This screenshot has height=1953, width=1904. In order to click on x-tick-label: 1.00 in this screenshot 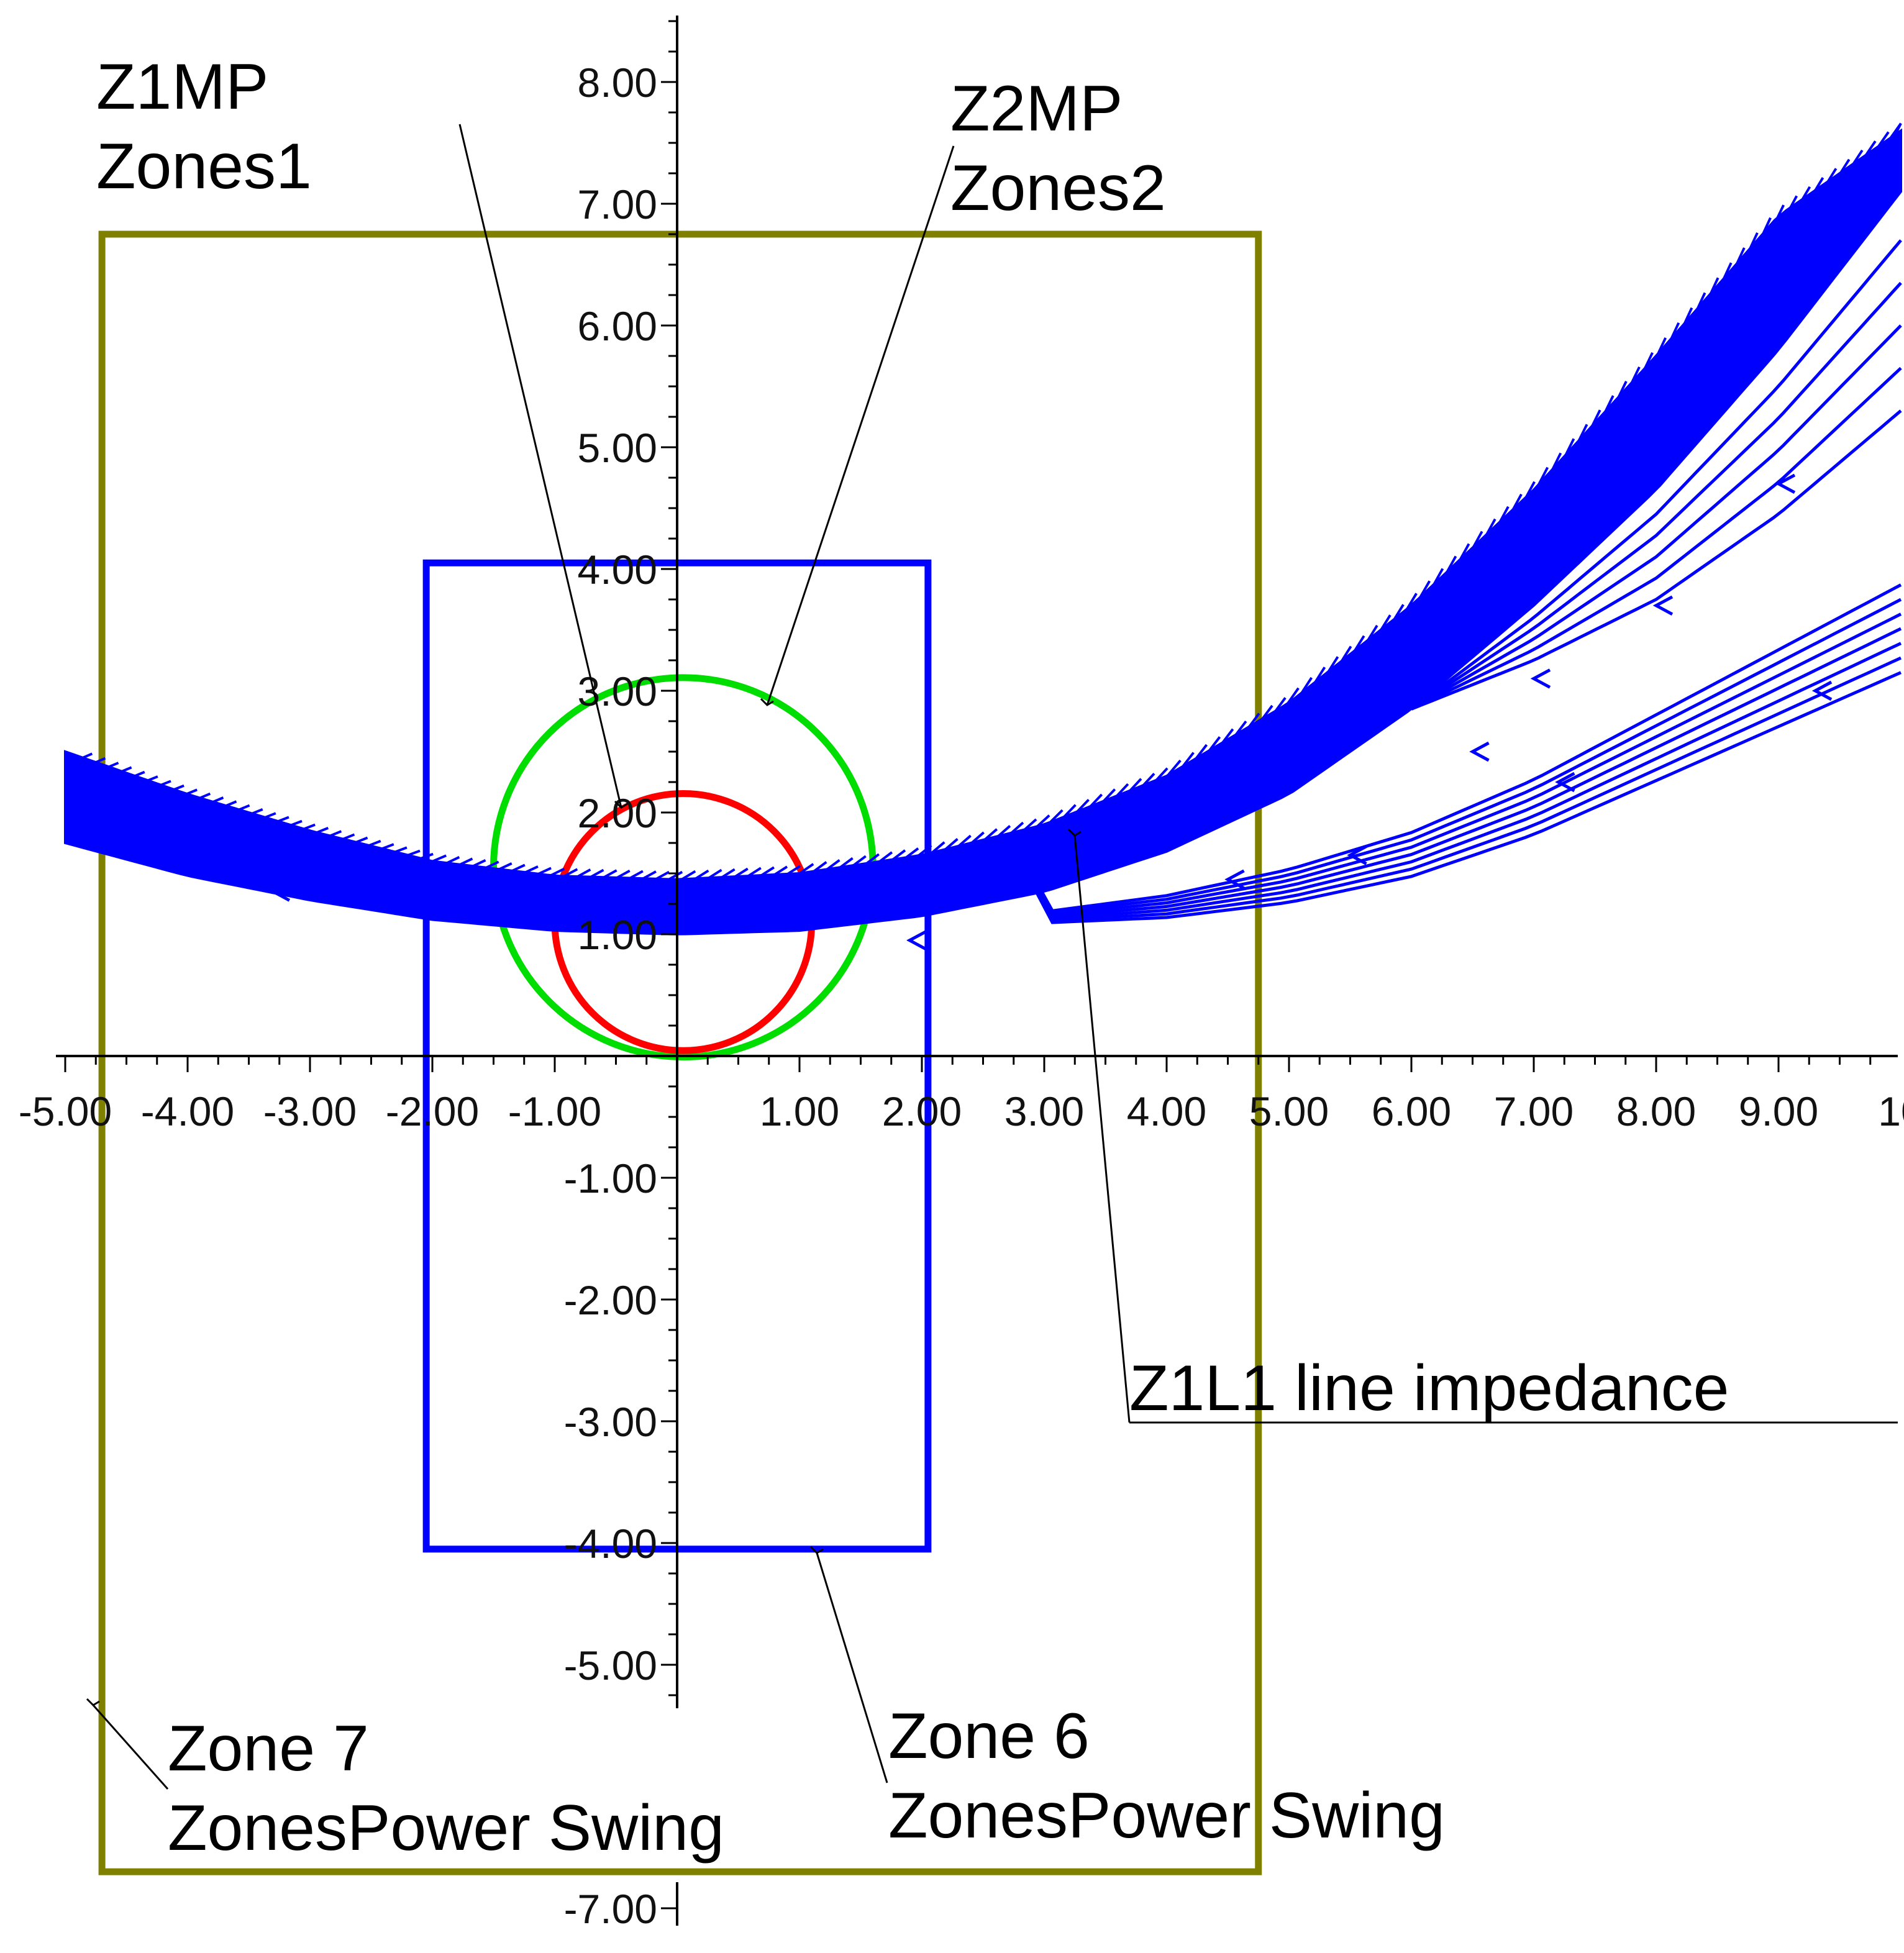, I will do `click(799, 1111)`.